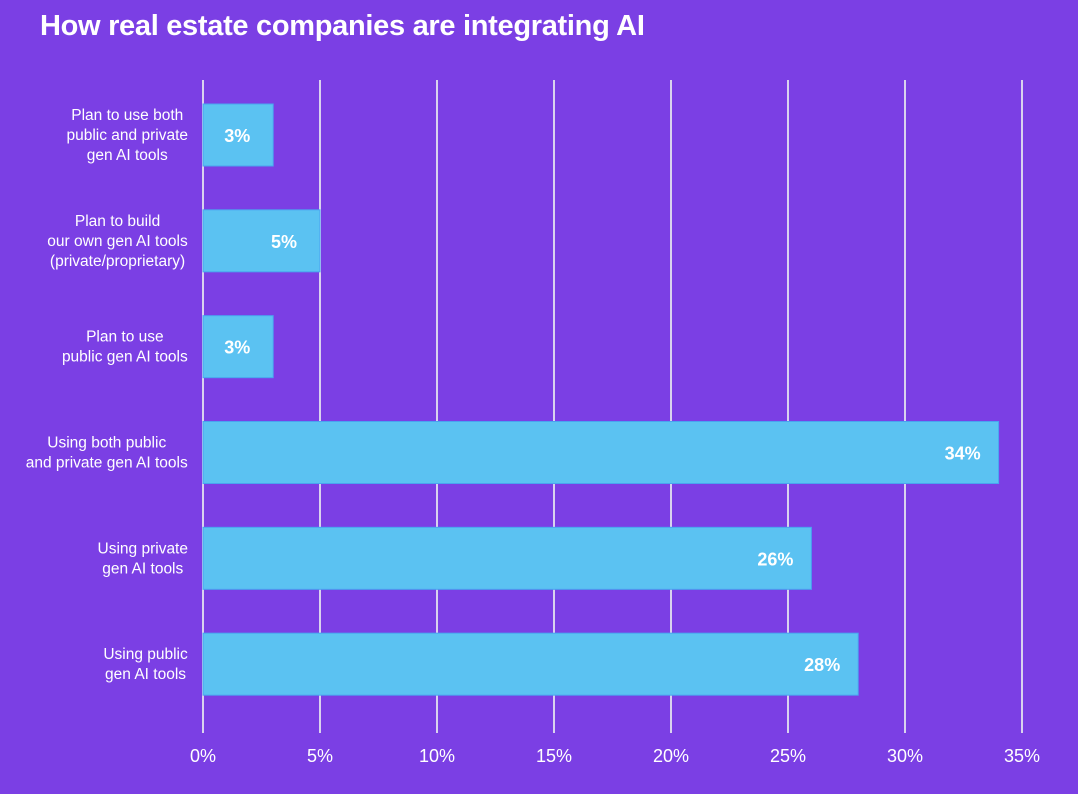 This screenshot has height=794, width=1078. I want to click on x-axis-tick-labels: 0% 5% 10% 15% 20% 25% 30% 35%, so click(615, 756).